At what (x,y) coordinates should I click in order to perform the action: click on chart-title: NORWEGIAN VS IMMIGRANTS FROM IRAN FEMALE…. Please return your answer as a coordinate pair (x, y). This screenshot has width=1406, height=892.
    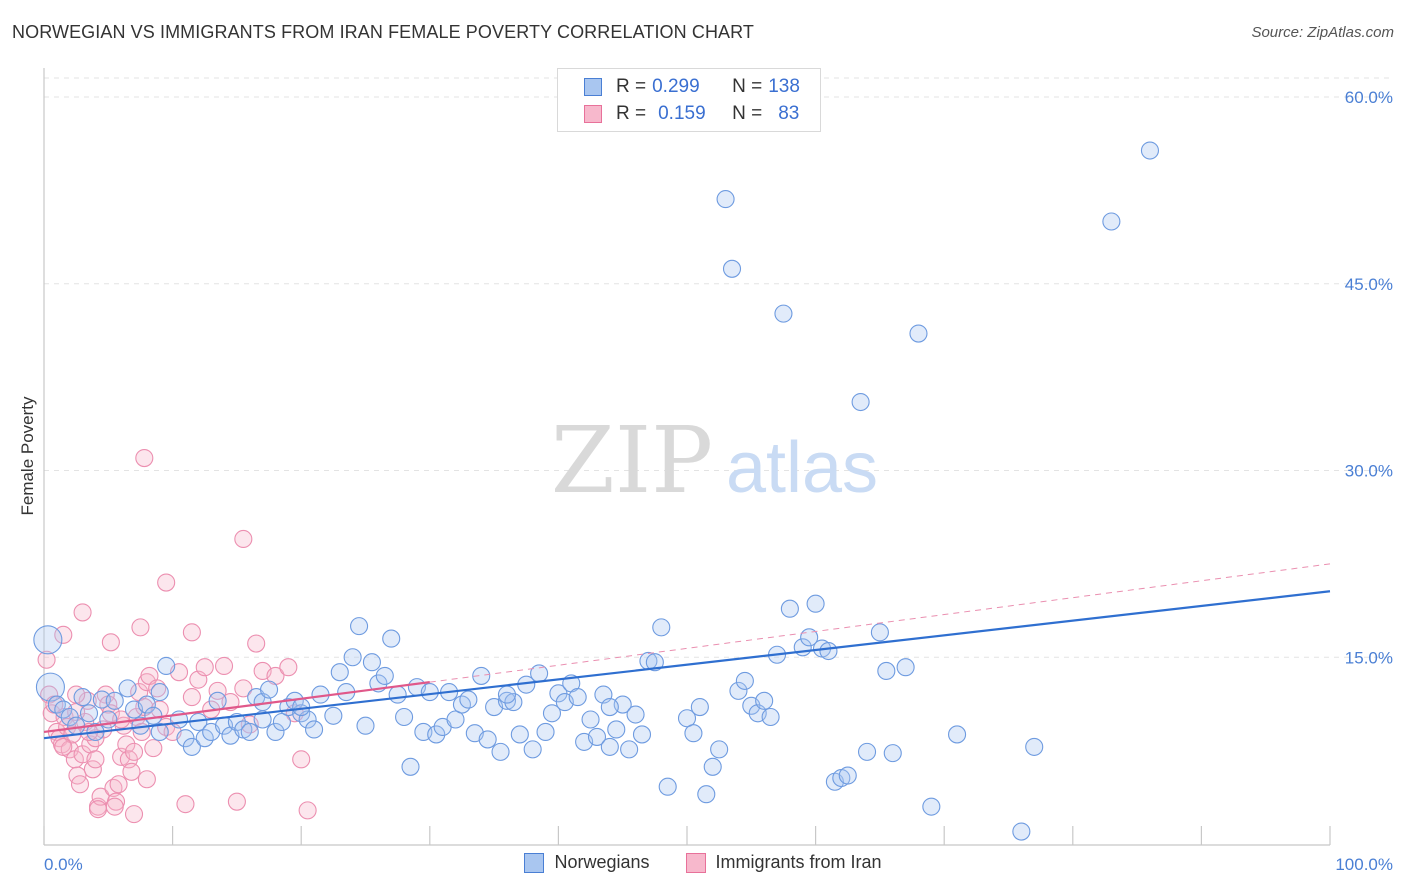
    Looking at the image, I should click on (383, 32).